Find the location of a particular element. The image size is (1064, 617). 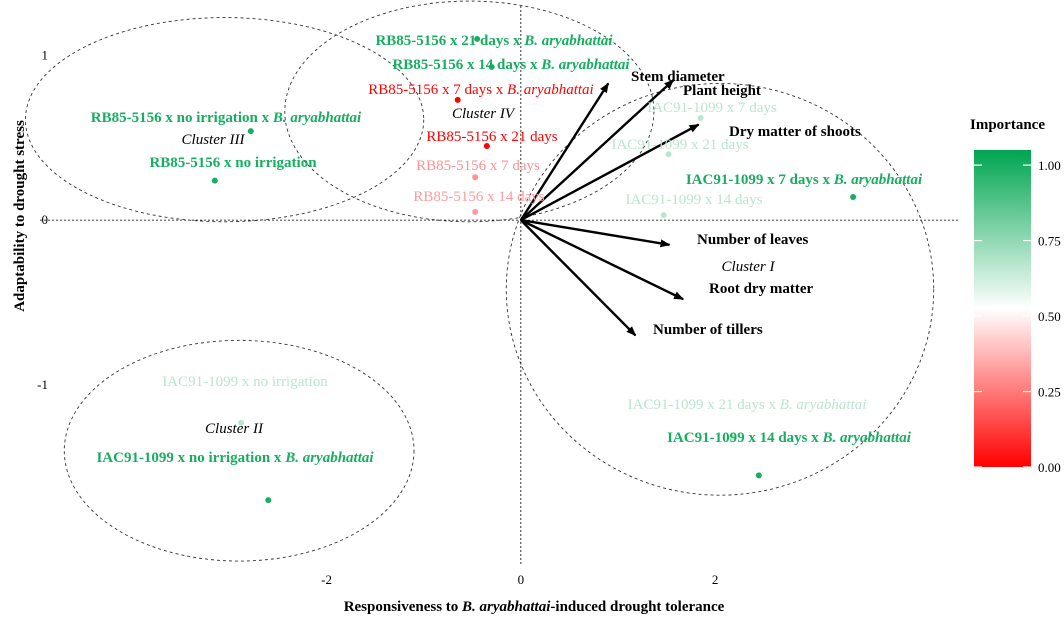

legend-tick-label: 0.25 is located at coordinates (1049, 392).